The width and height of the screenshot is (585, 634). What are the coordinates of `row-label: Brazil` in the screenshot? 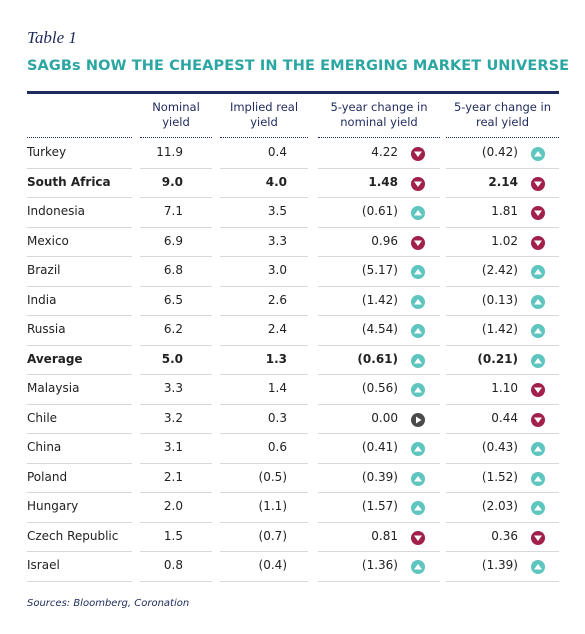 It's located at (44, 270).